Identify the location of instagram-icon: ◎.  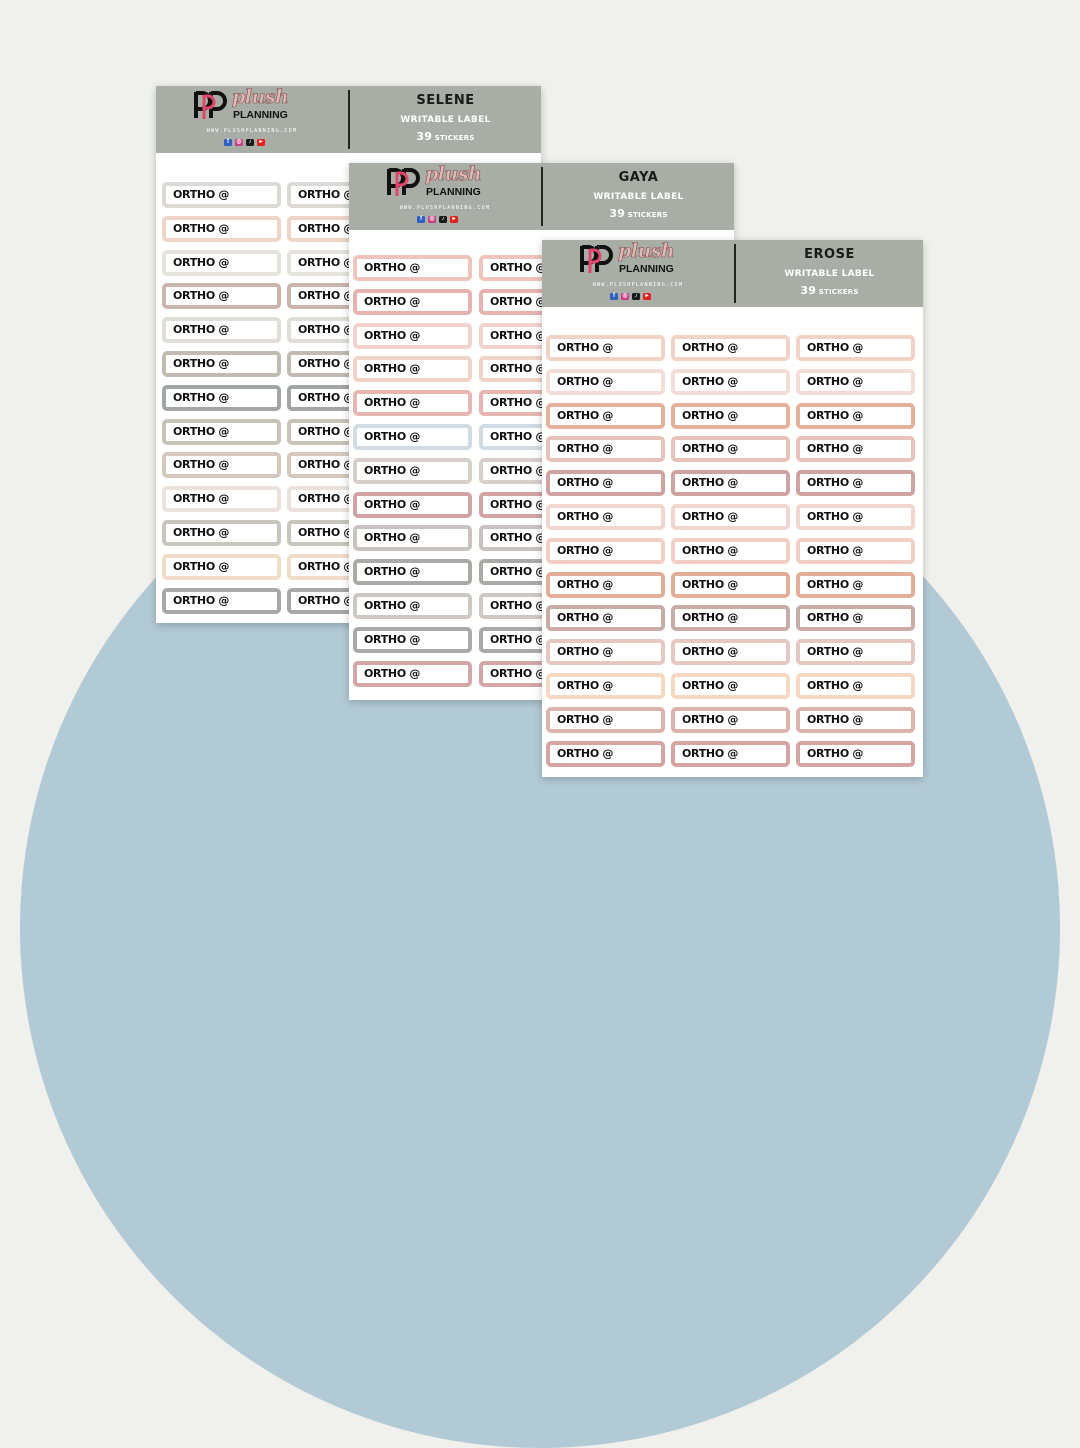
(625, 296).